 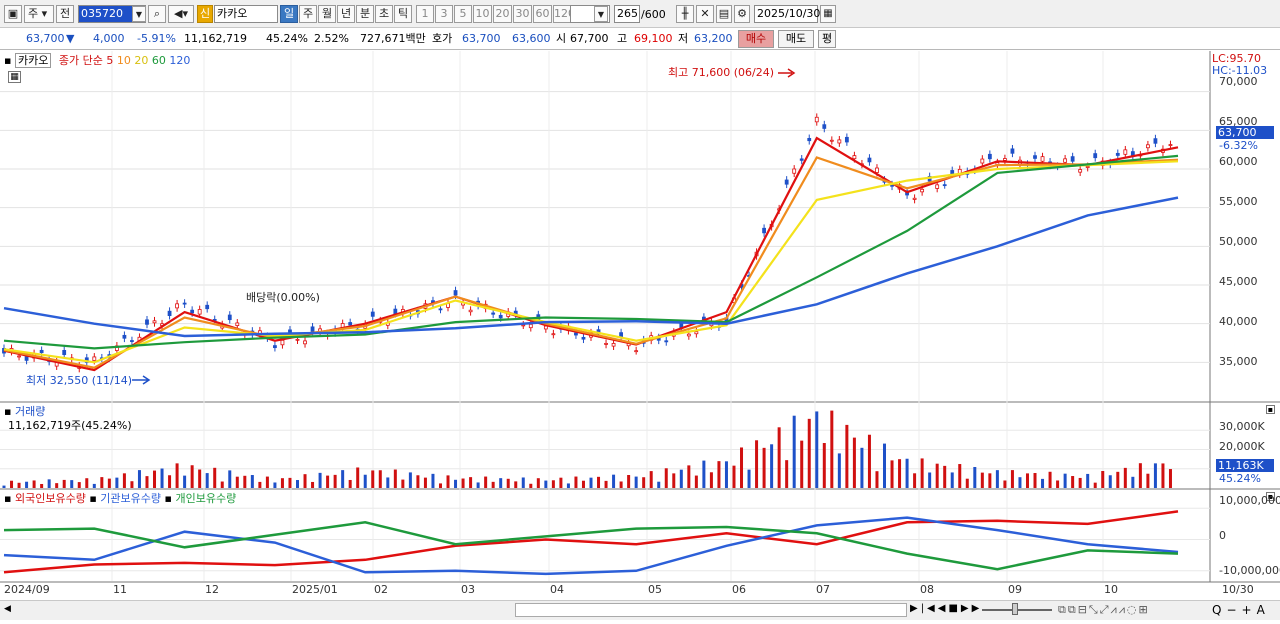 I want to click on interval-dropdown-icon: ▼, so click(x=601, y=14).